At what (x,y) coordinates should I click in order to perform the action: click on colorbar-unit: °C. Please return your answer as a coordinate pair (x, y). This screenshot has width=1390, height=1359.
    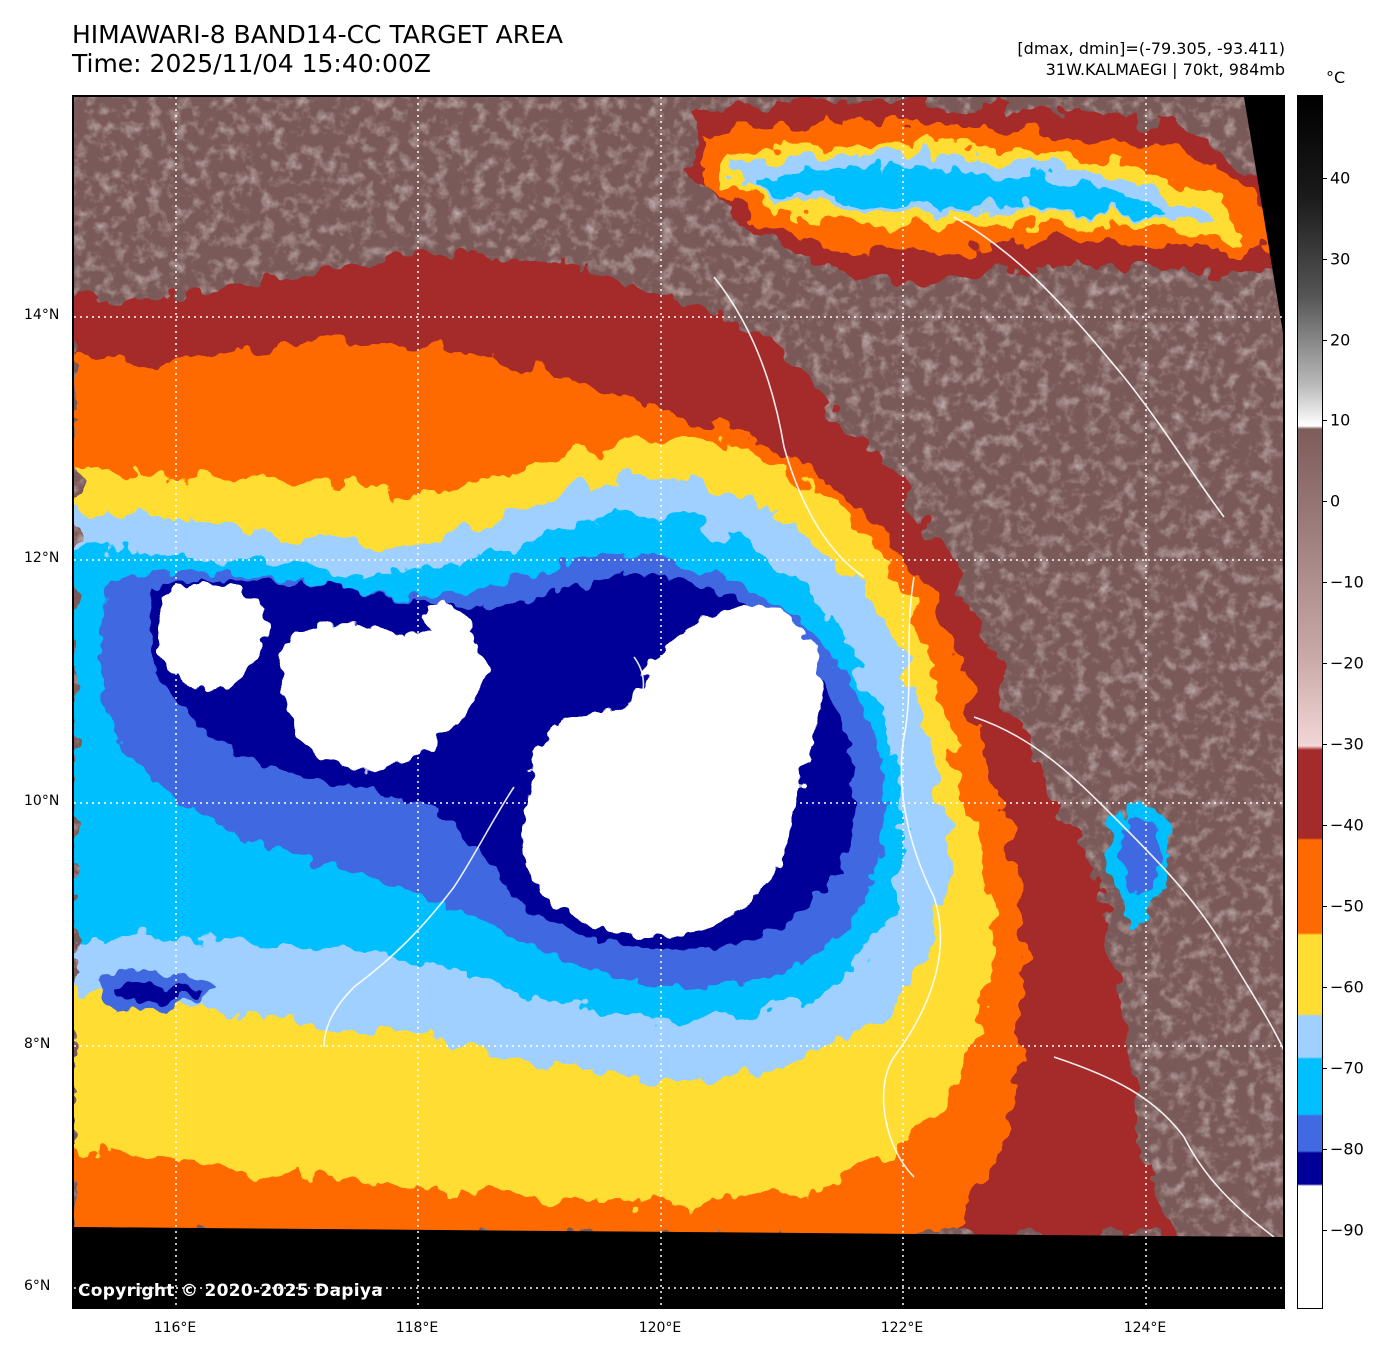
    Looking at the image, I should click on (1336, 77).